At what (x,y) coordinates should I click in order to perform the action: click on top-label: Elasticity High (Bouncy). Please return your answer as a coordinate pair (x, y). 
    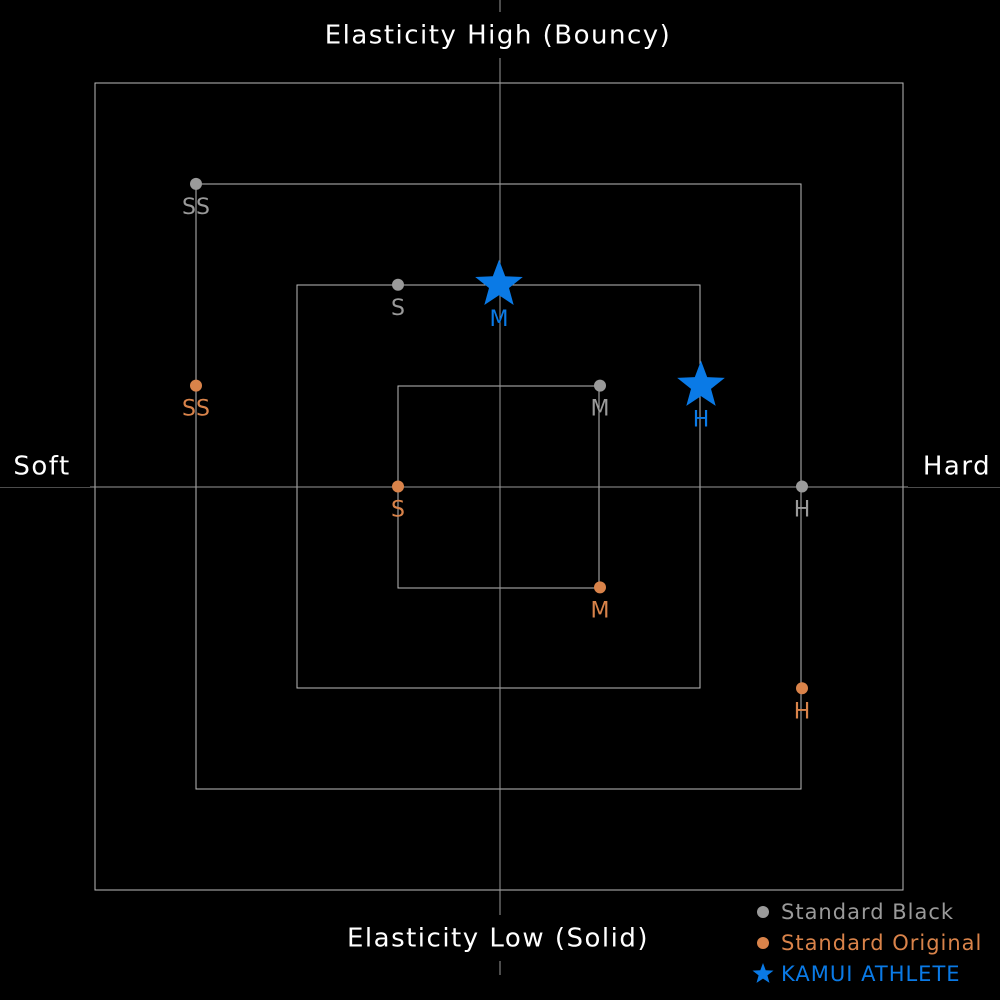
    Looking at the image, I should click on (498, 36).